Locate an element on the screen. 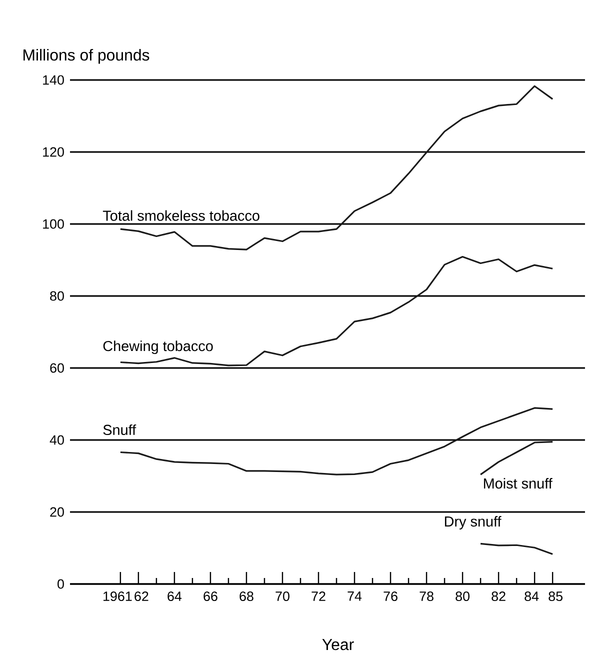 The image size is (600, 668). y-tick-label: 60 is located at coordinates (57, 368).